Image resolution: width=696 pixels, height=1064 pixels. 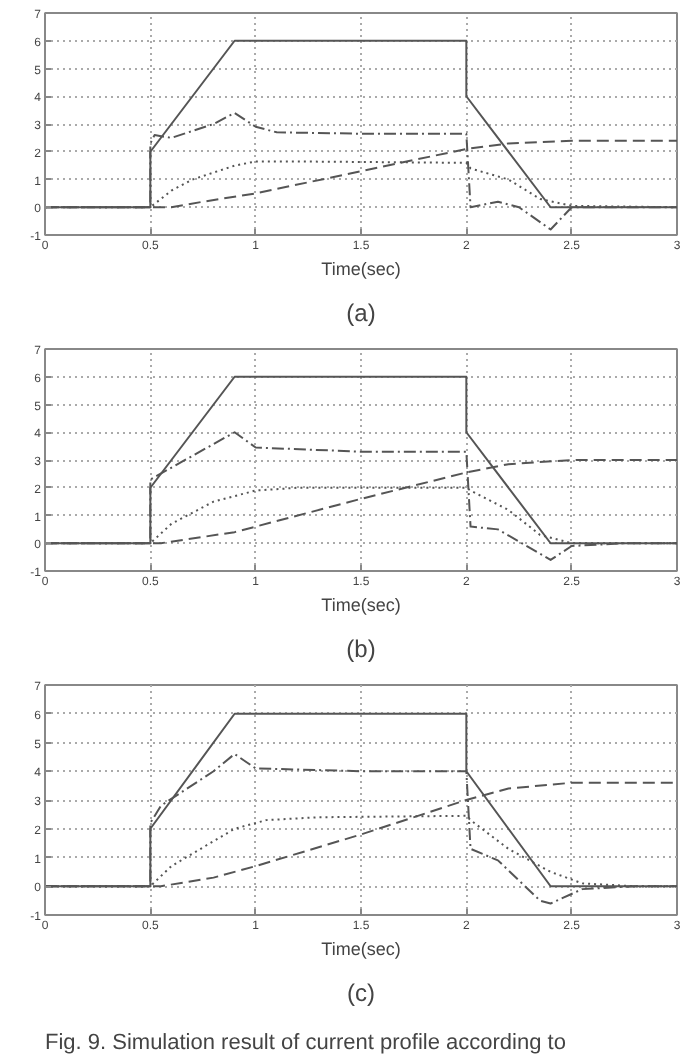 What do you see at coordinates (361, 313) in the screenshot?
I see `text: (a)` at bounding box center [361, 313].